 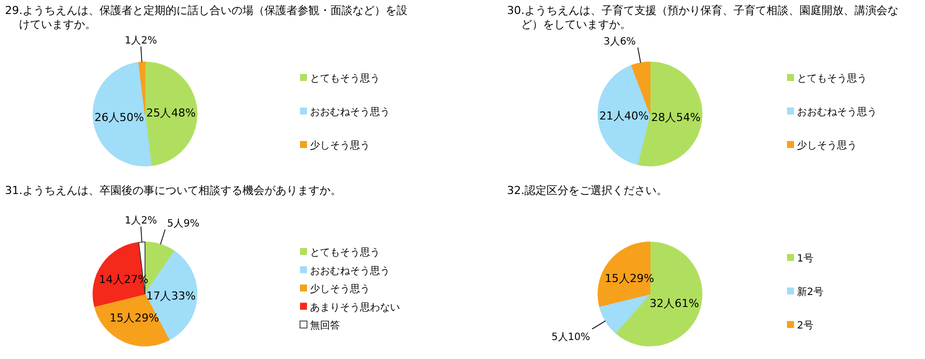 What do you see at coordinates (805, 259) in the screenshot?
I see `legend-label: 1号` at bounding box center [805, 259].